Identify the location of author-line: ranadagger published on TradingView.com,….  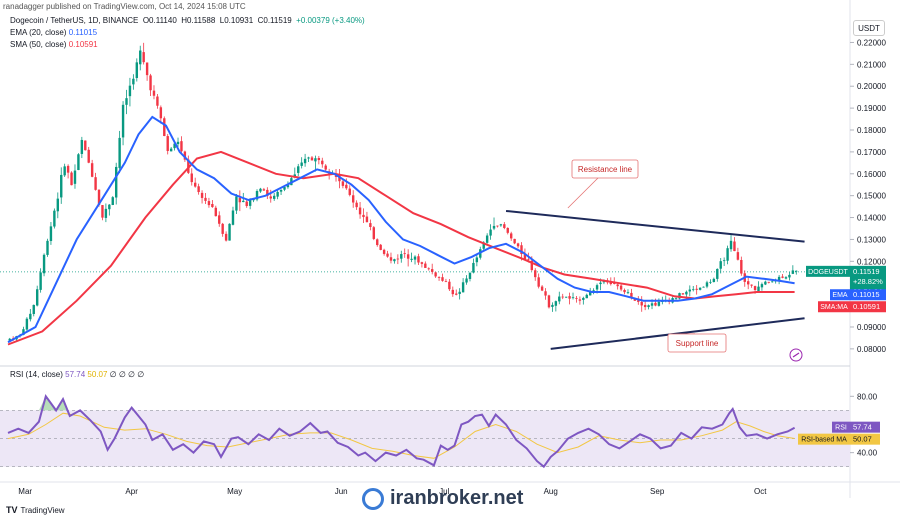
(124, 6).